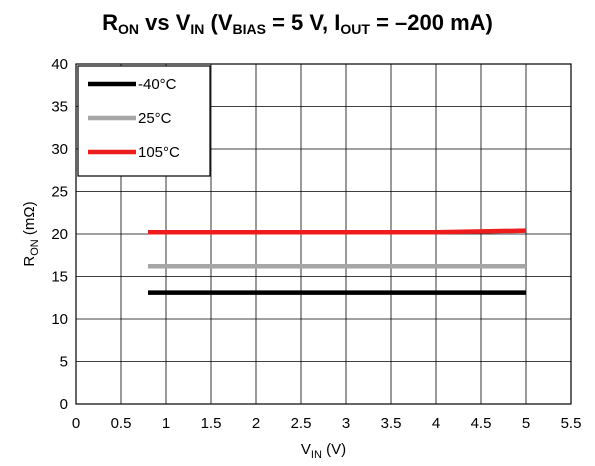 Image resolution: width=595 pixels, height=466 pixels. What do you see at coordinates (337, 261) in the screenshot?
I see `series-lines` at bounding box center [337, 261].